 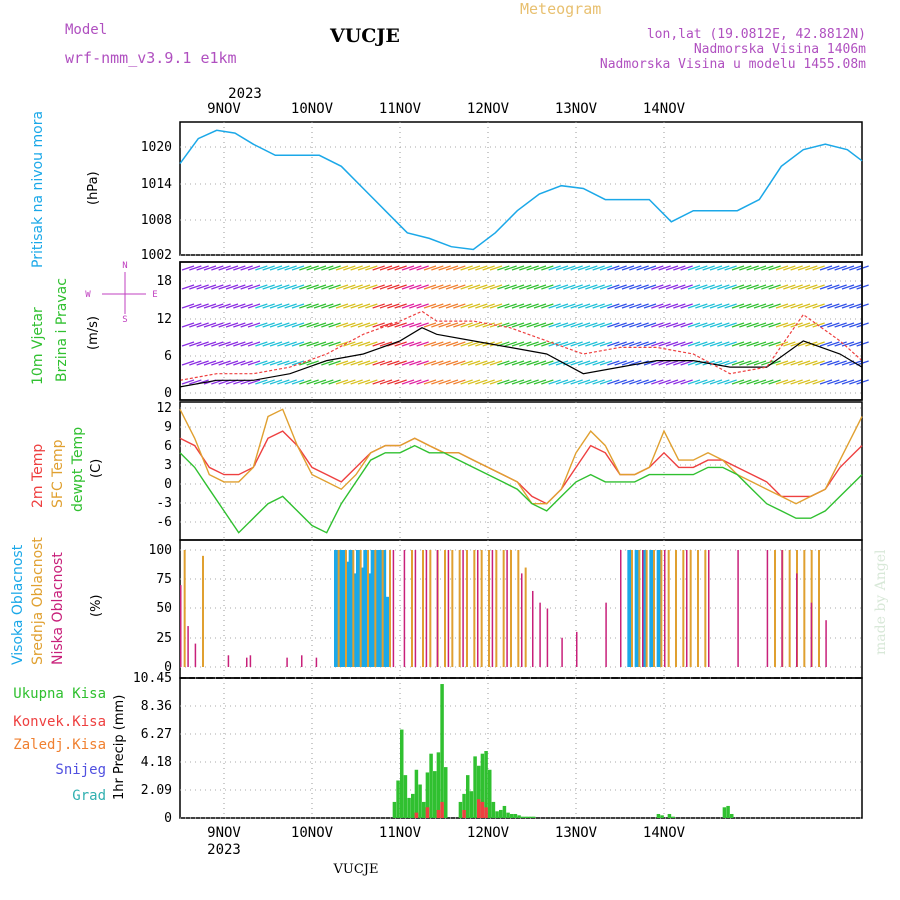 I want to click on bottom-date-label: 10NOV, so click(x=312, y=833).